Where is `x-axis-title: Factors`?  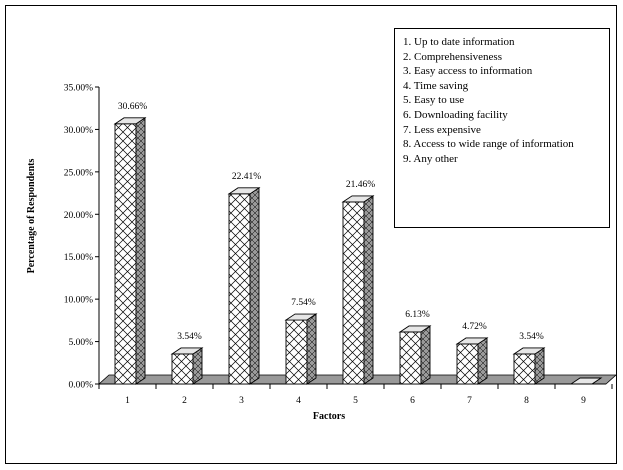
x-axis-title: Factors is located at coordinates (329, 416).